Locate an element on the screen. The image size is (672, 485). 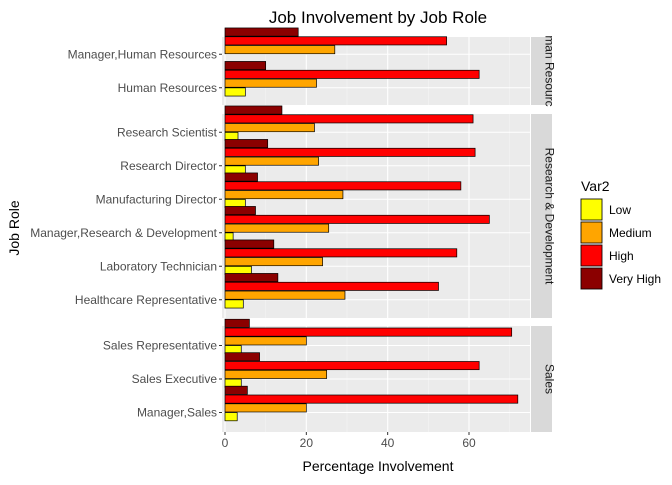
x-axis-label: Percentage Involvement is located at coordinates (378, 466).